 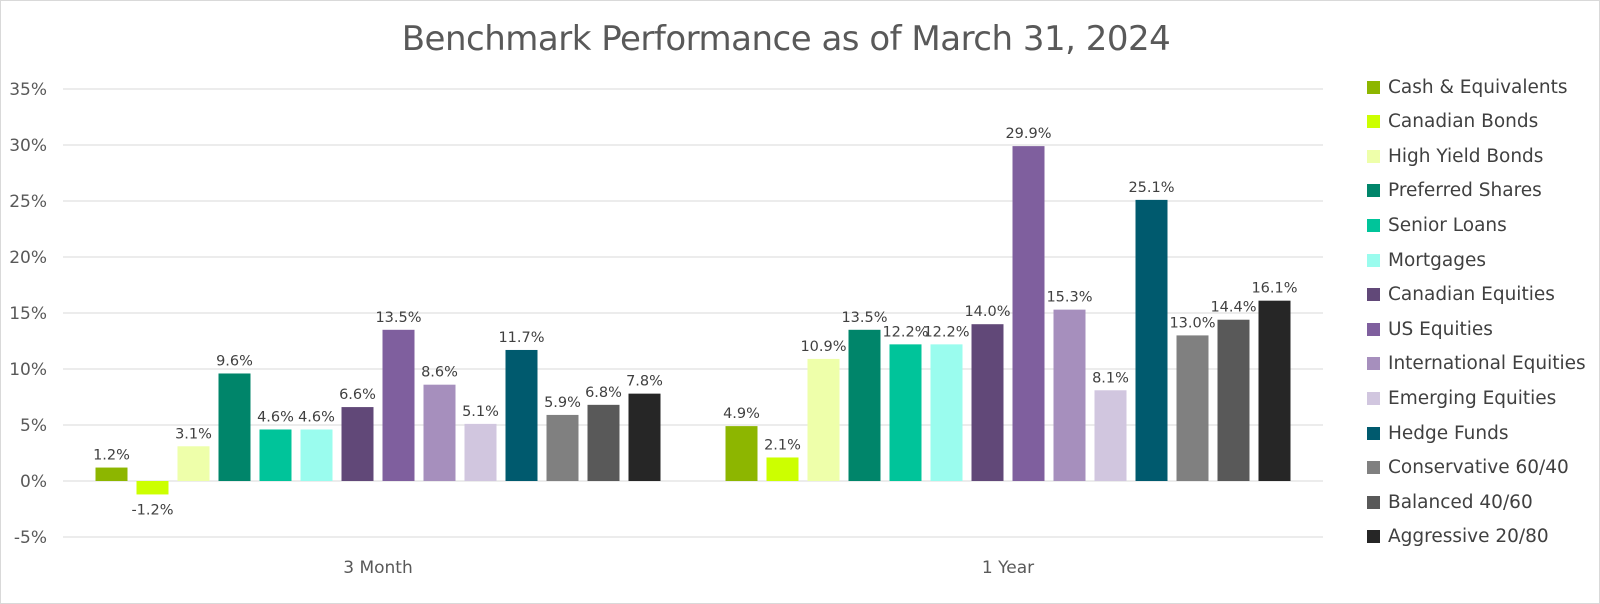 I want to click on data-label: 7.8%, so click(x=644, y=382).